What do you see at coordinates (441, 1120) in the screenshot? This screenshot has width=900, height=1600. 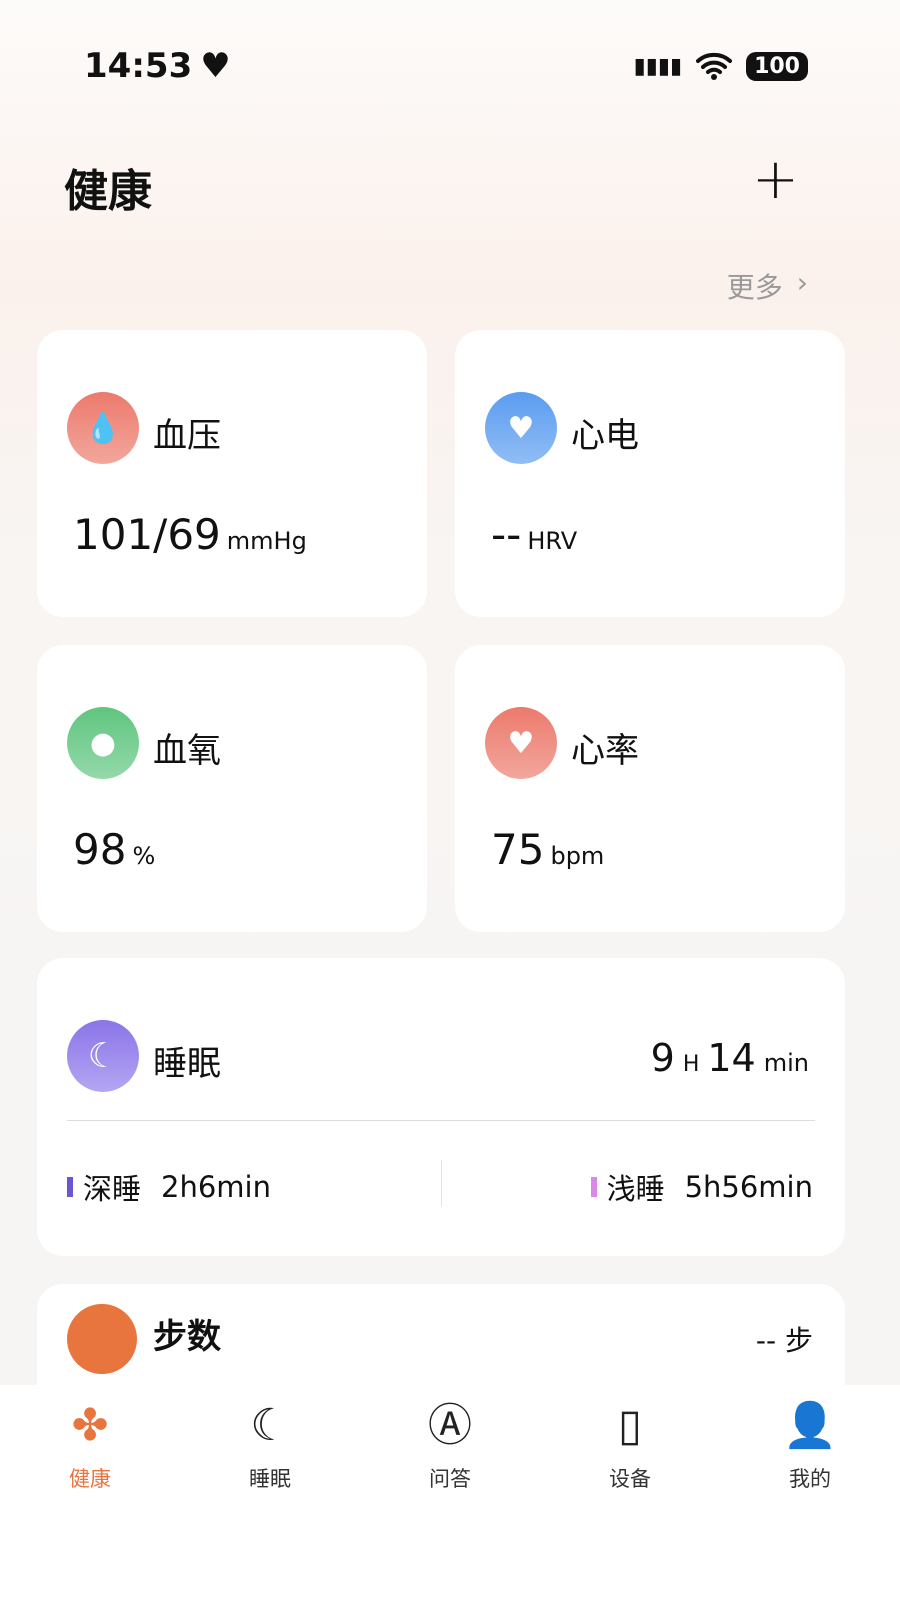 I see `divider` at bounding box center [441, 1120].